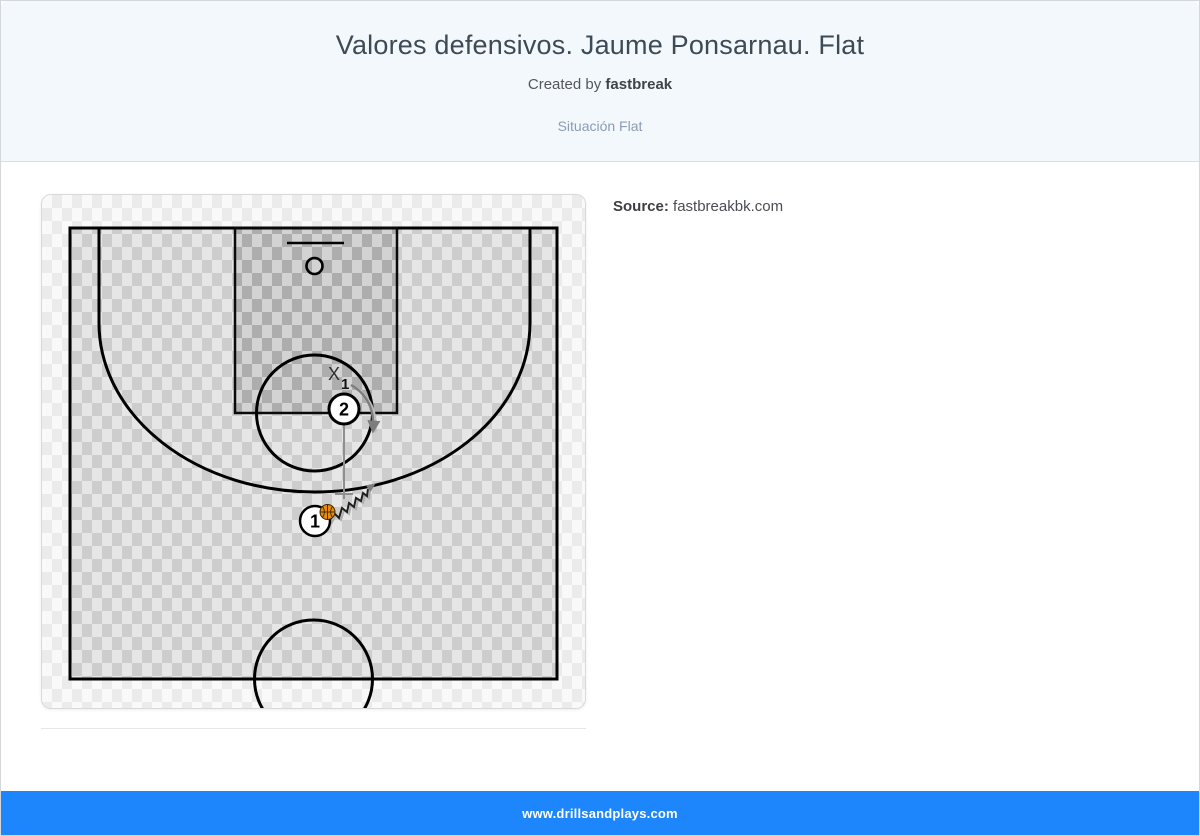  Describe the element at coordinates (314, 266) in the screenshot. I see `rim-circle` at that location.